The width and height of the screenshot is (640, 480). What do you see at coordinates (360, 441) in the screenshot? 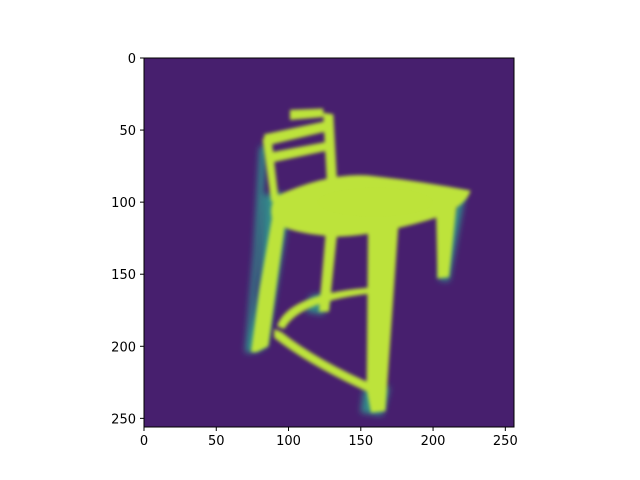
I see `x-tick-label: 150` at bounding box center [360, 441].